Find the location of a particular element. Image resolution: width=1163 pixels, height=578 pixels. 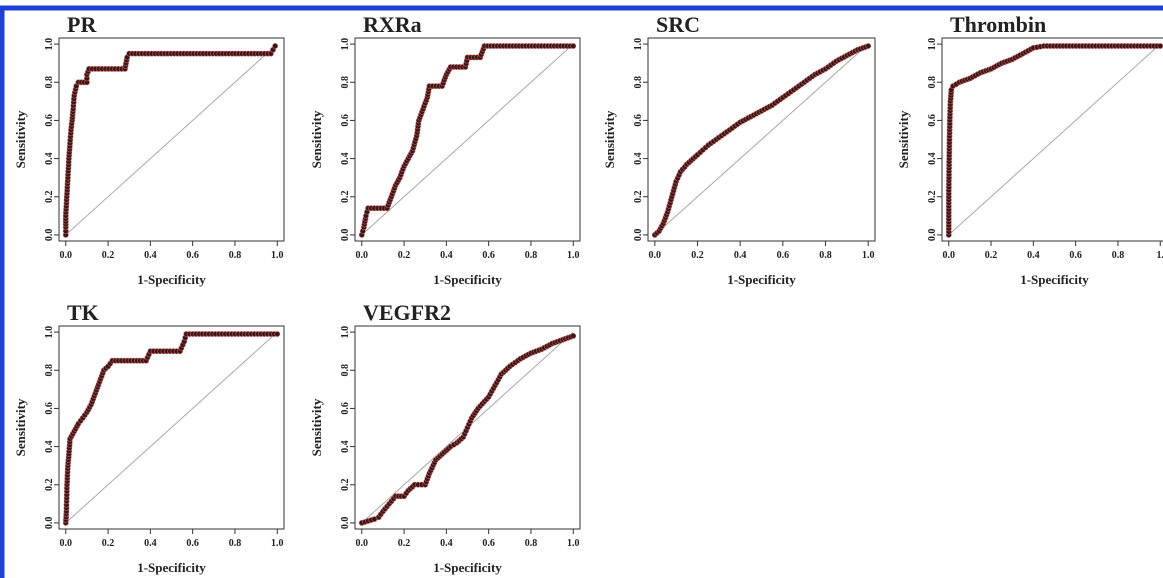

chart-title: SRC is located at coordinates (678, 24).